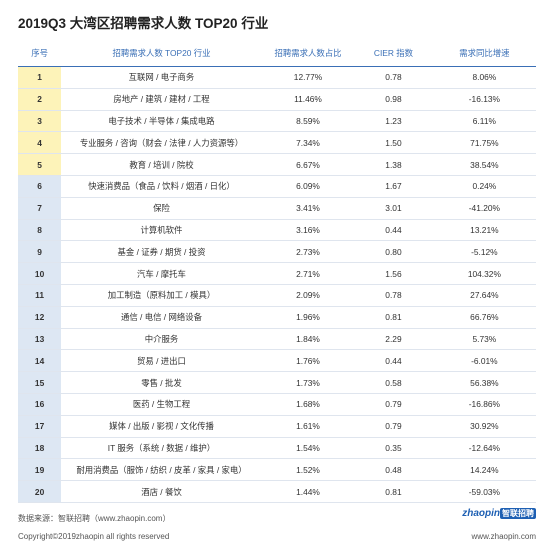 This screenshot has width=554, height=555. What do you see at coordinates (484, 492) in the screenshot?
I see `growth-cell: -59.03%` at bounding box center [484, 492].